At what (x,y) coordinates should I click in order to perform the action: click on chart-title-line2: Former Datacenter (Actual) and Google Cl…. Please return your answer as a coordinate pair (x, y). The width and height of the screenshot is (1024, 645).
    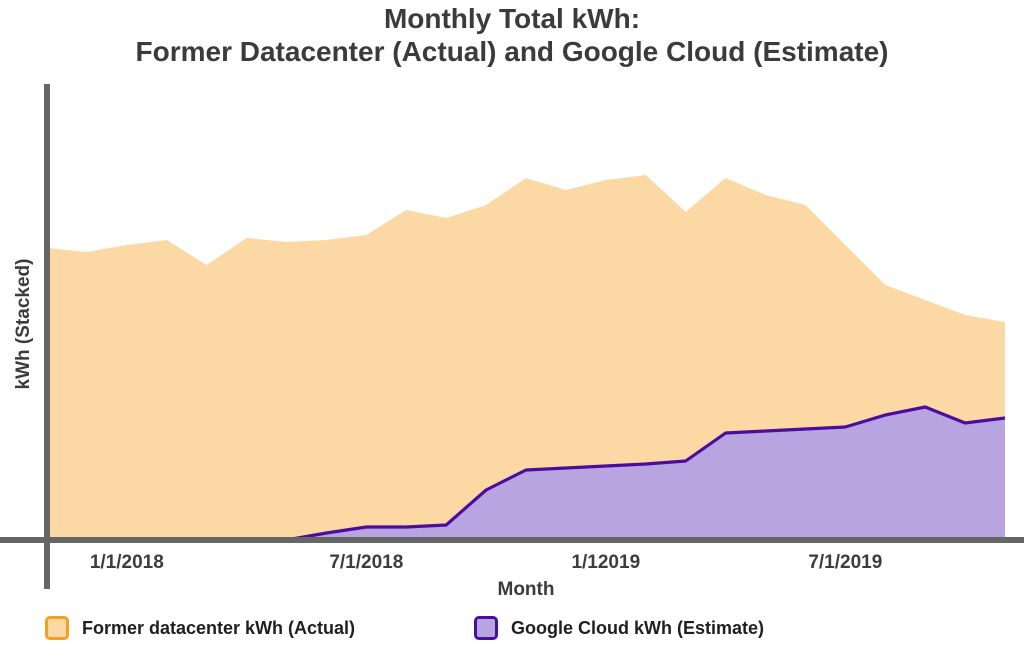
    Looking at the image, I should click on (512, 51).